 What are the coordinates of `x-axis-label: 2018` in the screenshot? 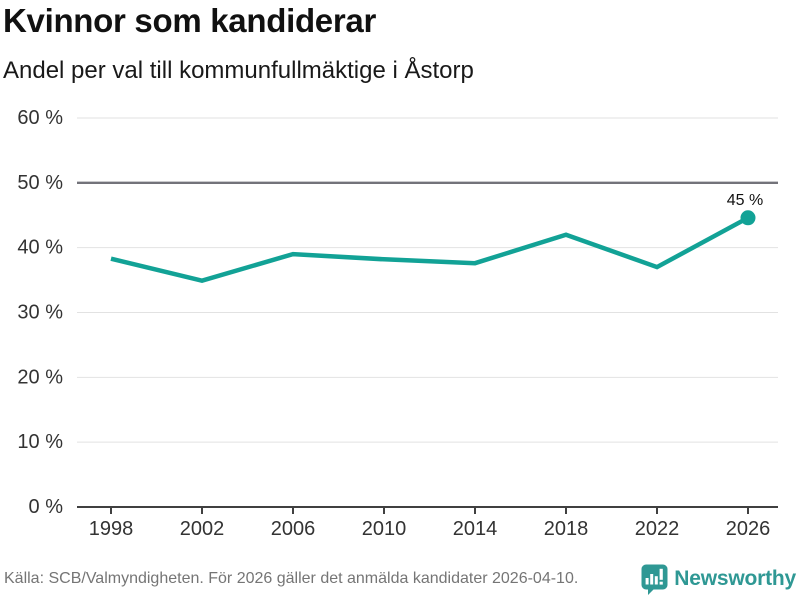 It's located at (566, 529).